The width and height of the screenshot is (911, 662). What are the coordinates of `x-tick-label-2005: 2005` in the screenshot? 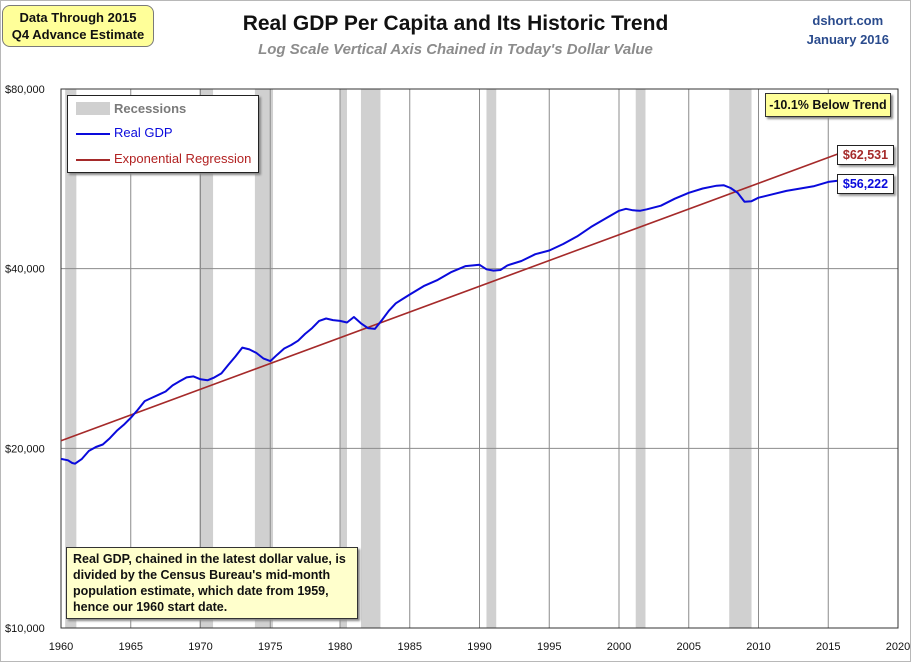 It's located at (689, 647).